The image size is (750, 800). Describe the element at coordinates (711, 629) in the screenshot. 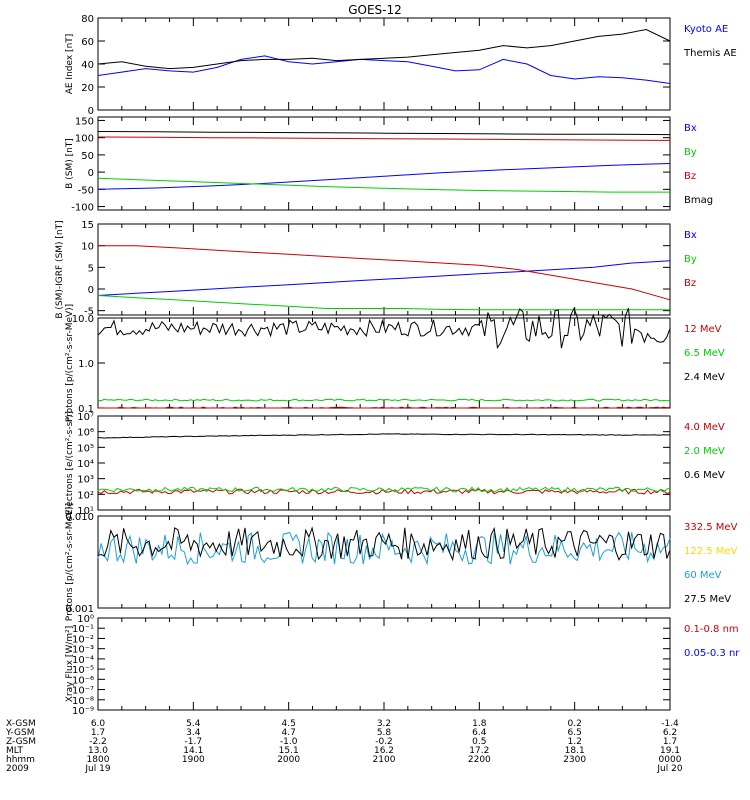

I see `legend-0-1-0-8-nm: 0.1-0.8 nm` at that location.